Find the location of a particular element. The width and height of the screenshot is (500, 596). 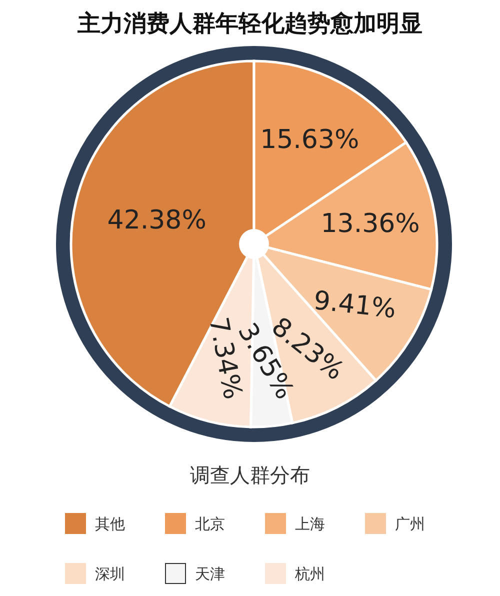

chart-title: 主力消费人群年轻化趋势愈加明显 is located at coordinates (249, 23).